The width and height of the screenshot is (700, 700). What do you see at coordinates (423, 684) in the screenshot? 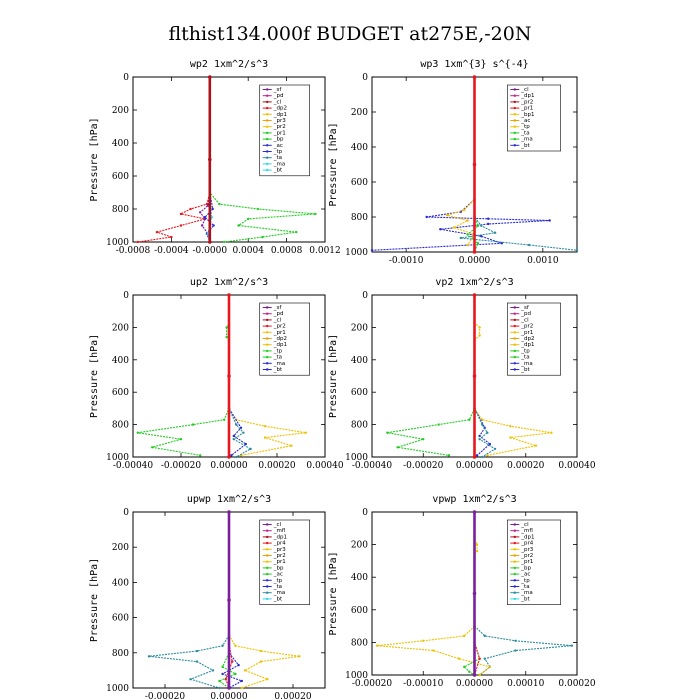
I see `x-tick-label: -0.00010` at bounding box center [423, 684].